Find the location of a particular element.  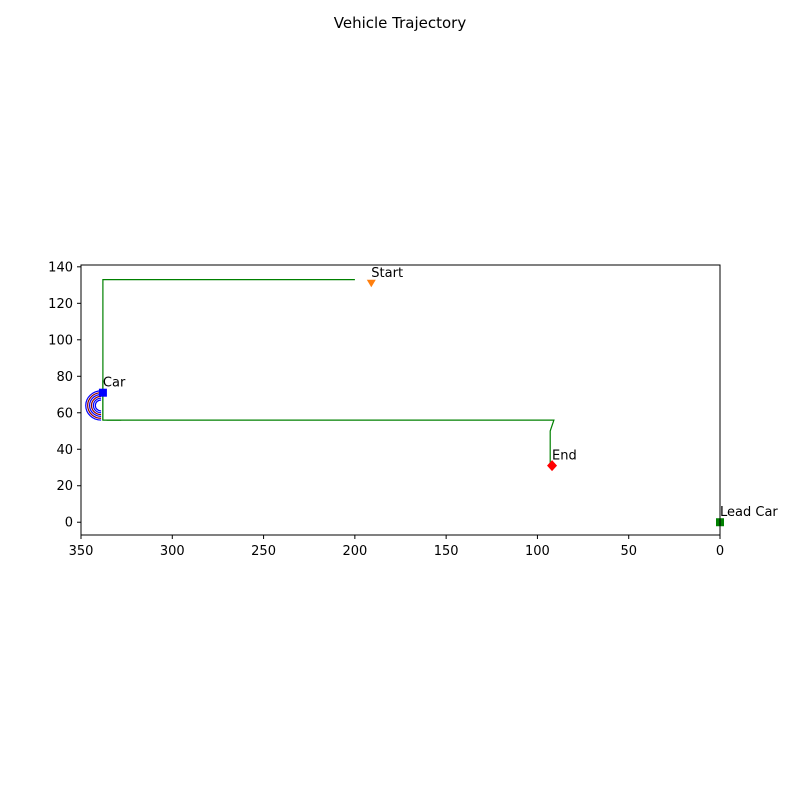

start-marker is located at coordinates (371, 283).